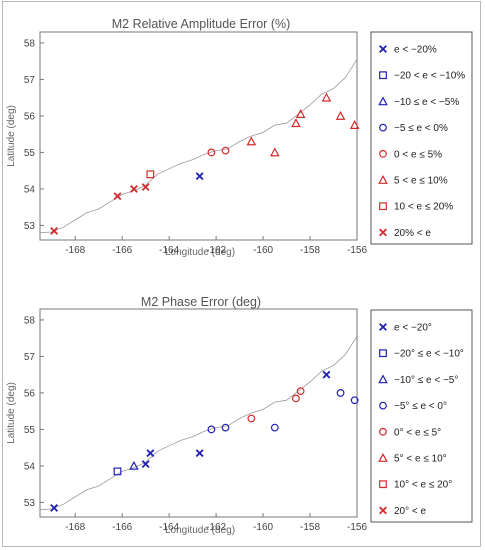  I want to click on x-tick-label: -166, so click(122, 250).